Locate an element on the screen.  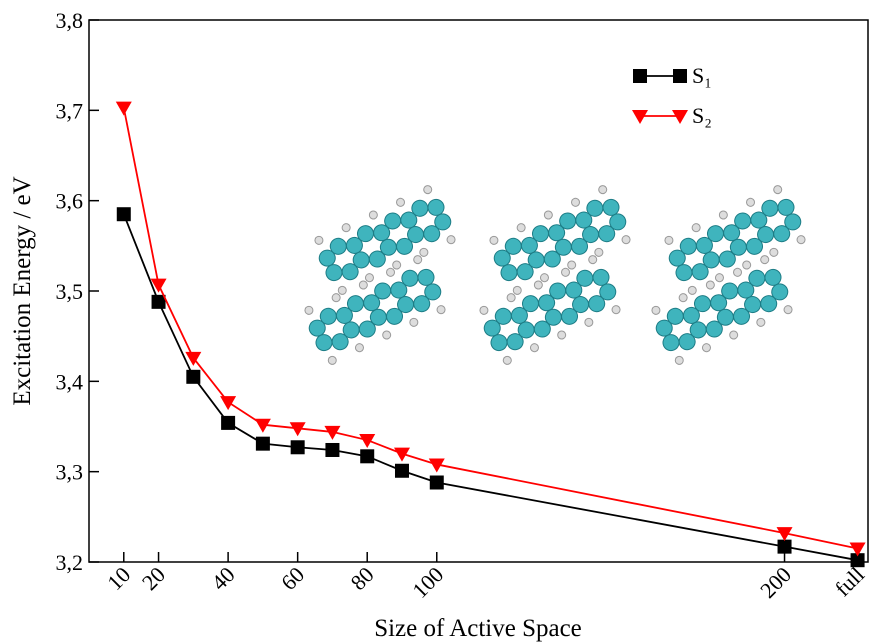
legend-label: S₁ is located at coordinates (702, 75).